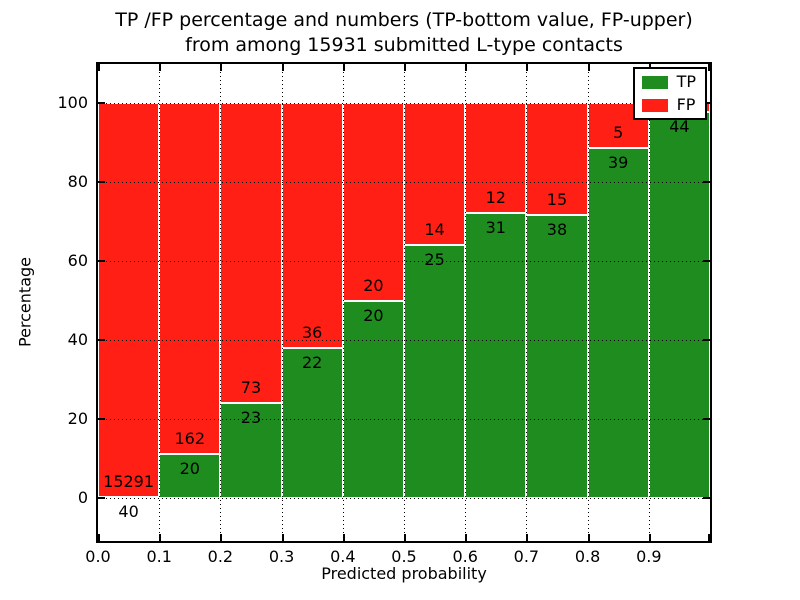 The image size is (800, 600). What do you see at coordinates (128, 511) in the screenshot?
I see `tp-count-label: 40` at bounding box center [128, 511].